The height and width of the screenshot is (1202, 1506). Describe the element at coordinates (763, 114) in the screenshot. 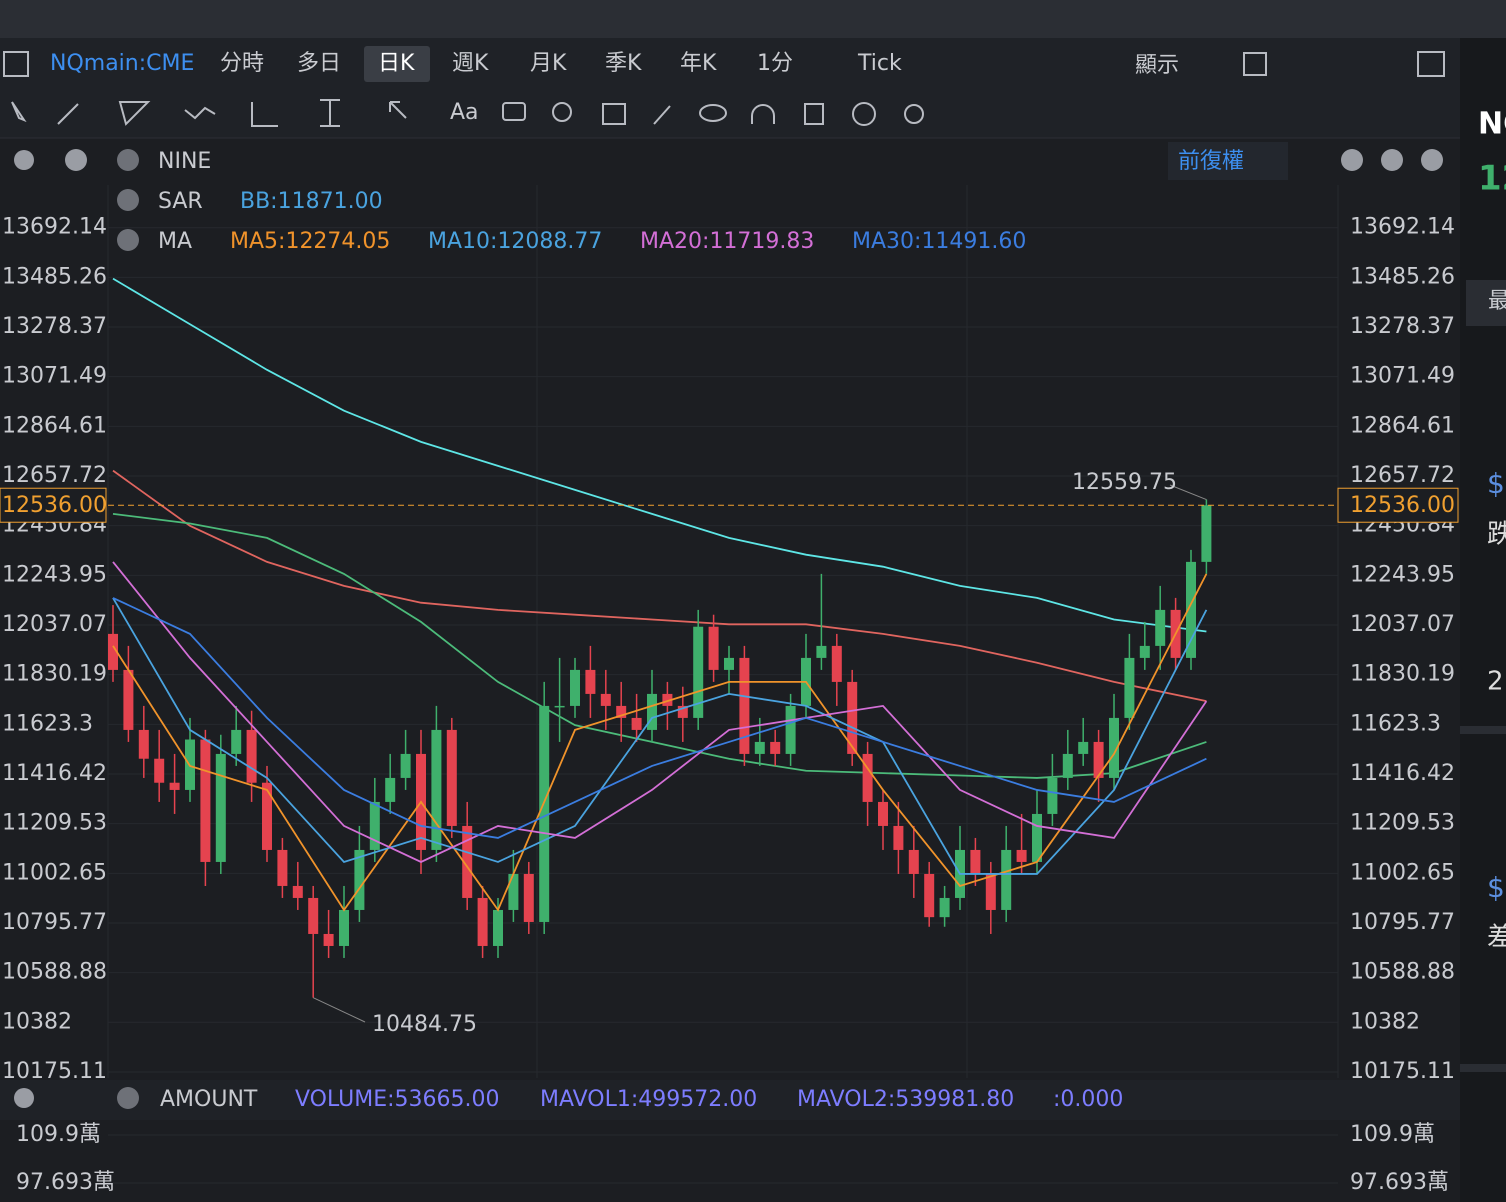

I see `magnet-tool` at that location.